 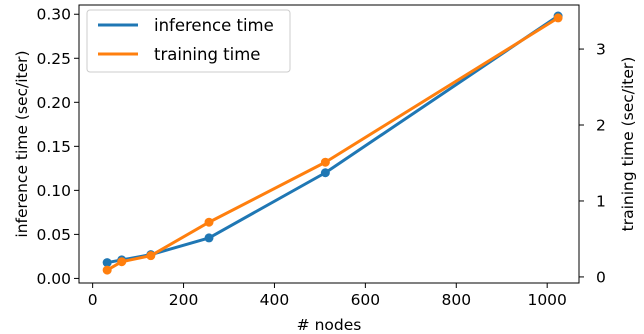 What do you see at coordinates (327, 296) in the screenshot?
I see `x-axis-ticks: 0 200 400 600 800 1000` at bounding box center [327, 296].